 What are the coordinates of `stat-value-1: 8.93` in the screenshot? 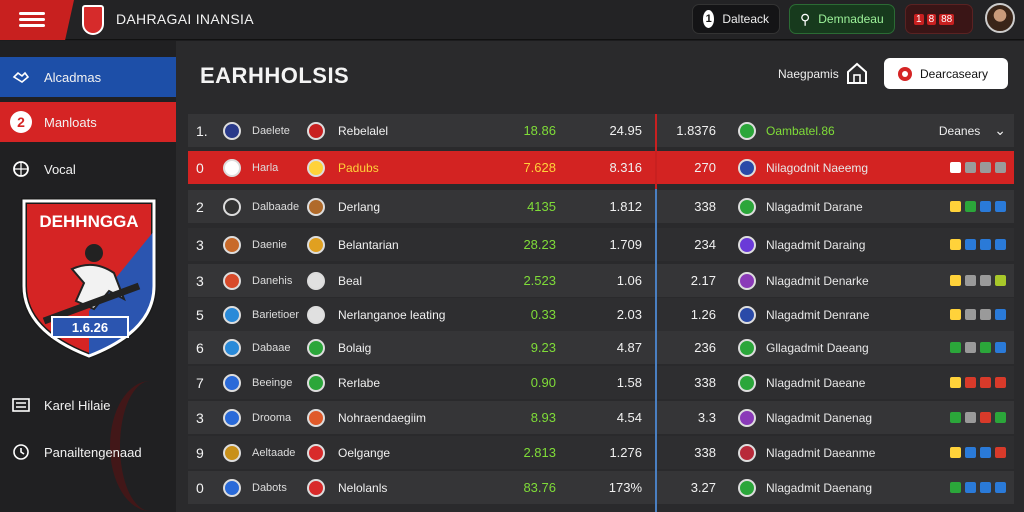 It's located at (543, 417).